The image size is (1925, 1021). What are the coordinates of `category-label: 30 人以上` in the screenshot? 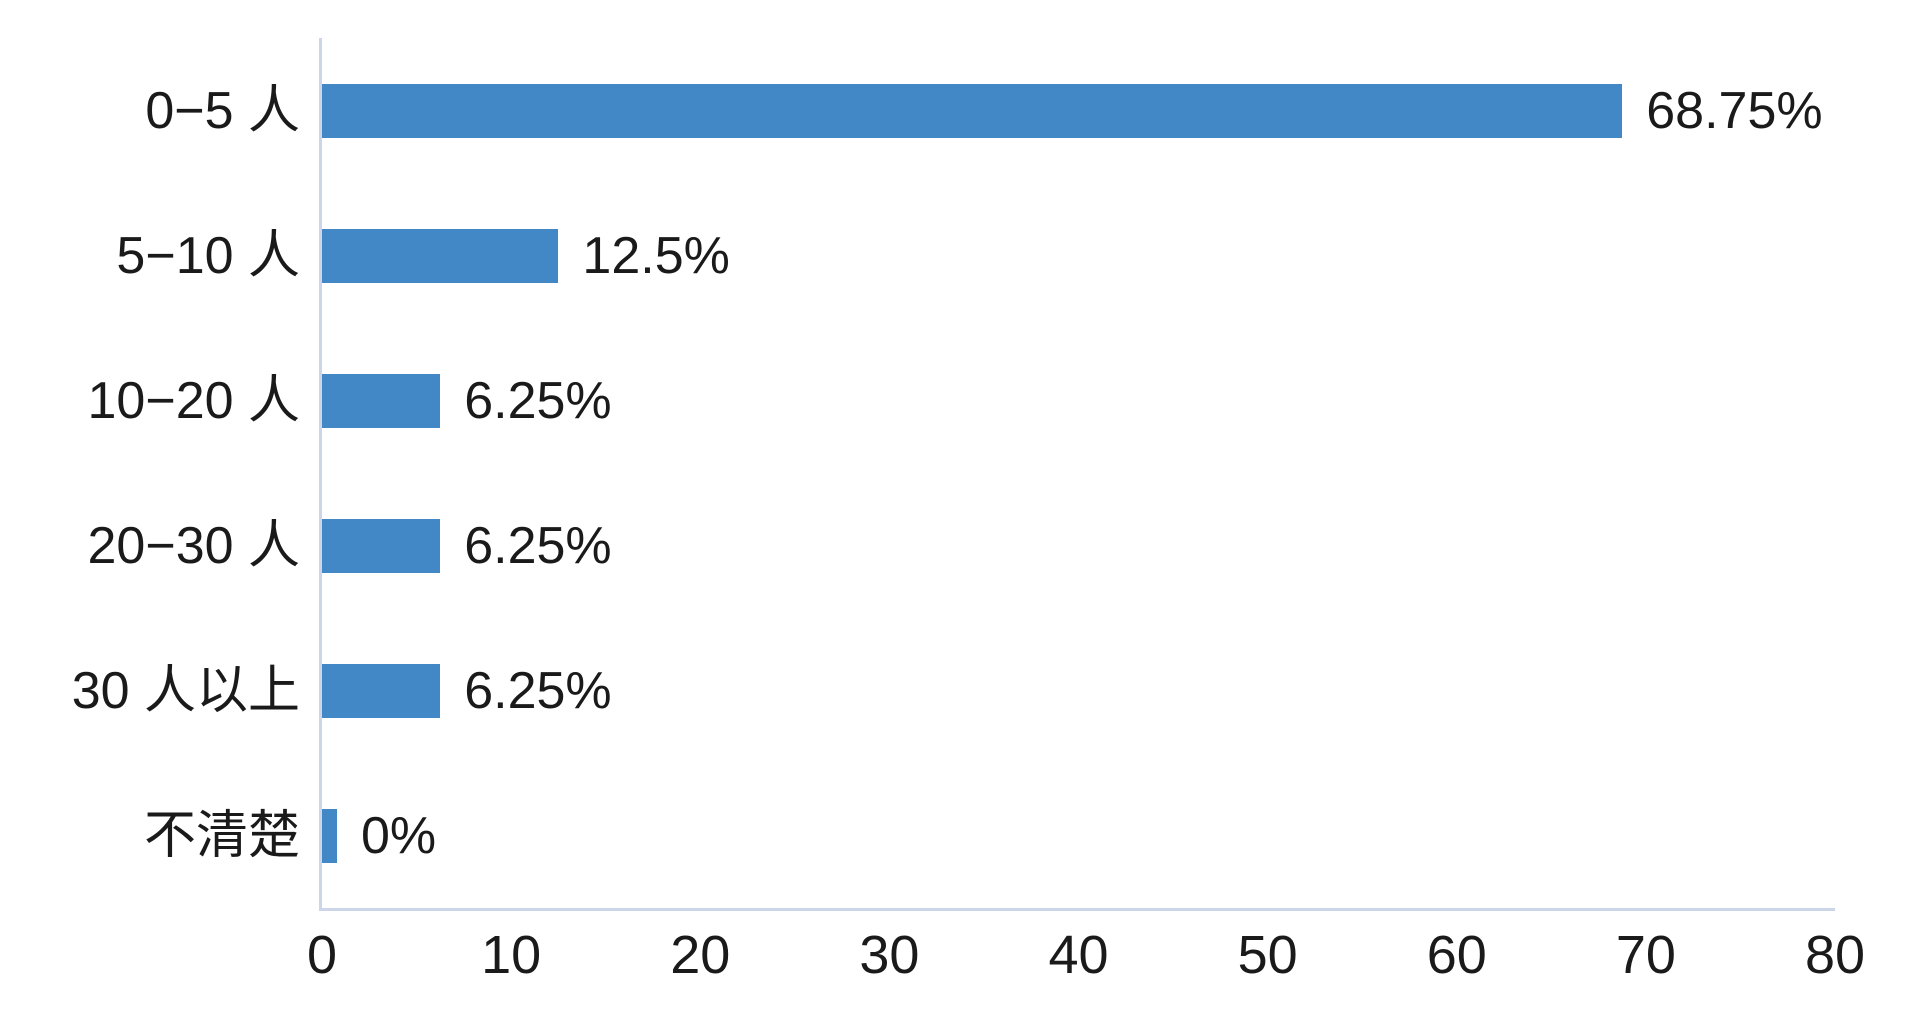 It's located at (185, 690).